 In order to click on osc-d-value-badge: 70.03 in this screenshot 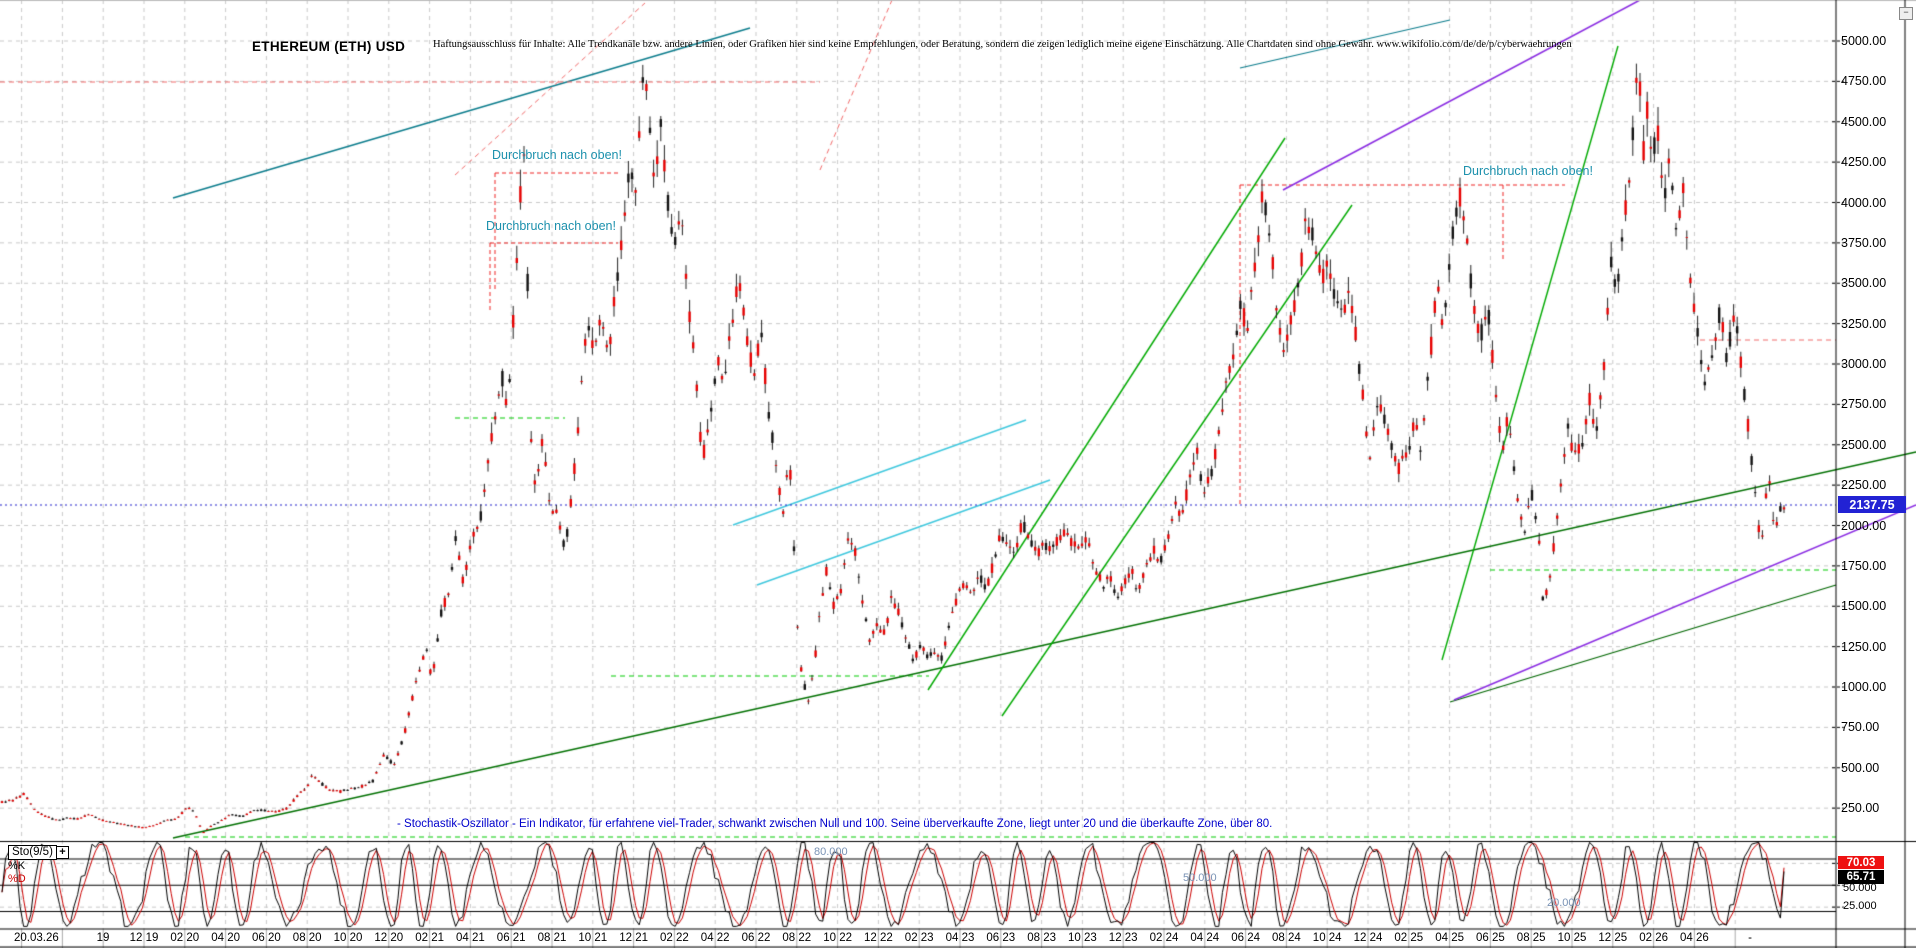, I will do `click(1861, 862)`.